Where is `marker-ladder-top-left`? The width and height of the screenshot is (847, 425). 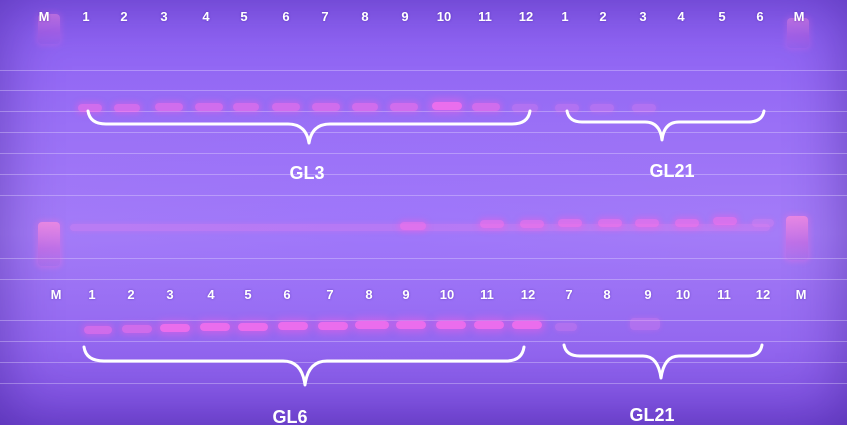
marker-ladder-top-left is located at coordinates (49, 29).